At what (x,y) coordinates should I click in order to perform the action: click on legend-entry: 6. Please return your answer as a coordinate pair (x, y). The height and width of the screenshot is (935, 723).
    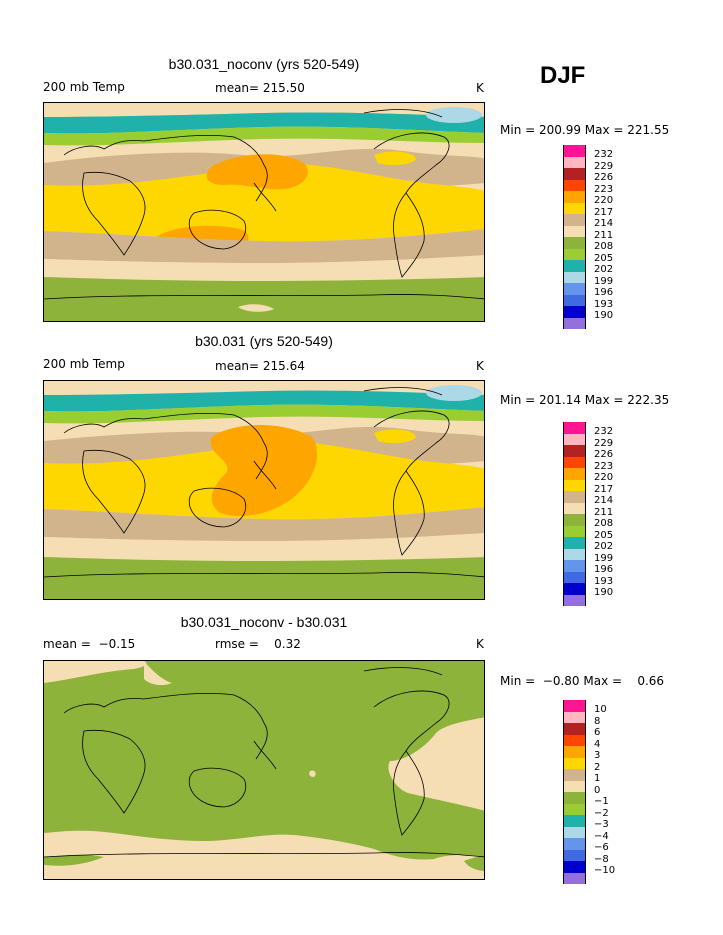
    Looking at the image, I should click on (608, 730).